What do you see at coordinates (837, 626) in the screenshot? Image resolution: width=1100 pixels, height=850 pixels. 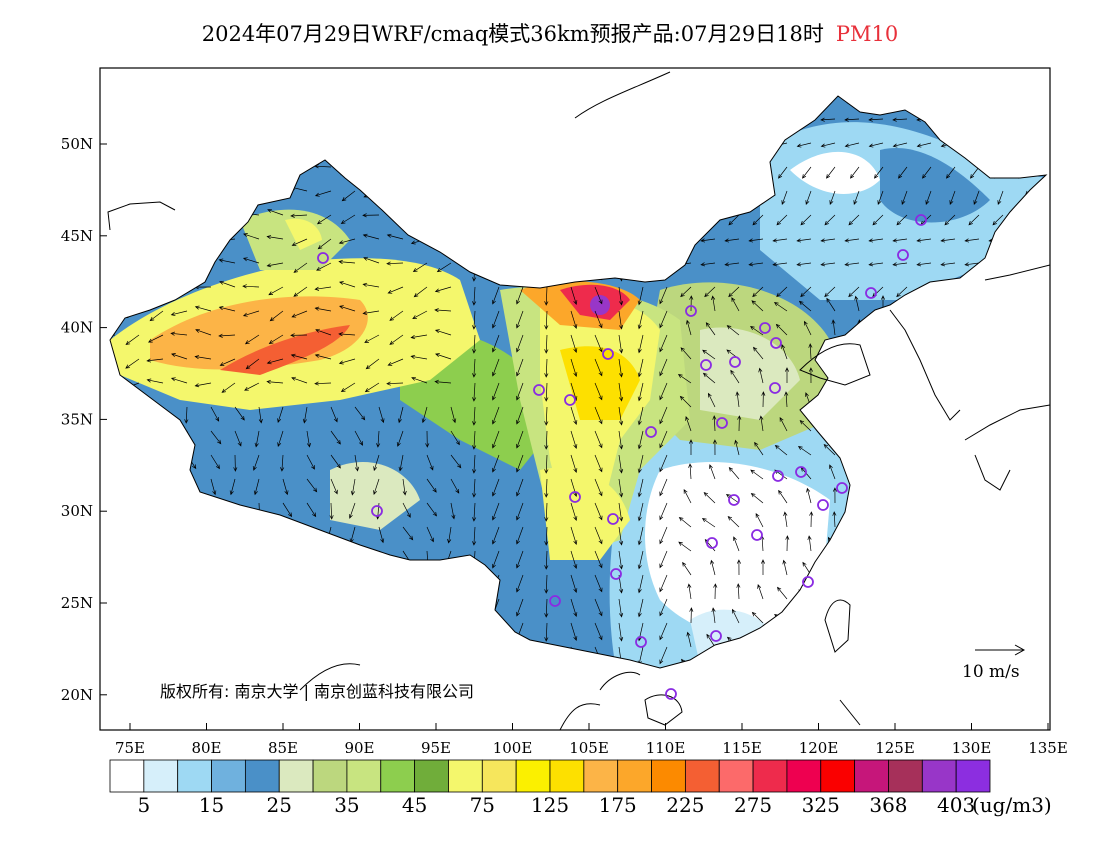 I see `coast-taiwan` at bounding box center [837, 626].